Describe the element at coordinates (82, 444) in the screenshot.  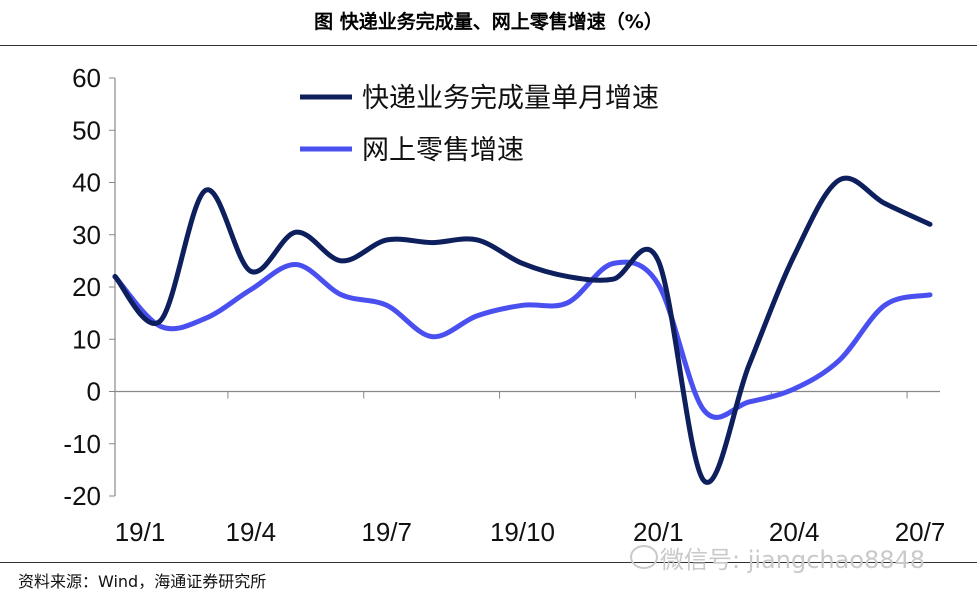
I see `y-tick-label: -10` at that location.